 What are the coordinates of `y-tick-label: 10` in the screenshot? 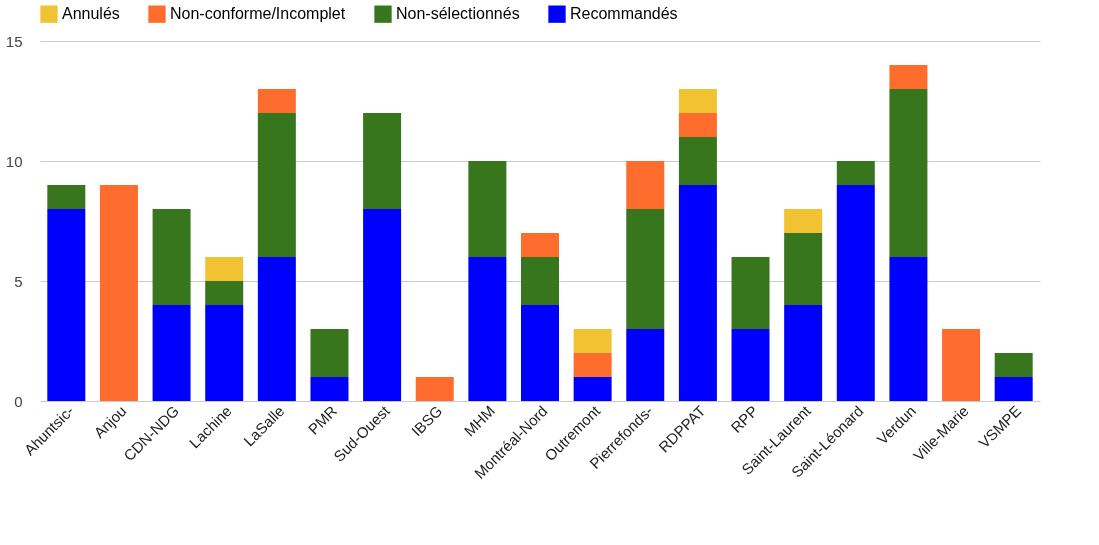 It's located at (14, 161).